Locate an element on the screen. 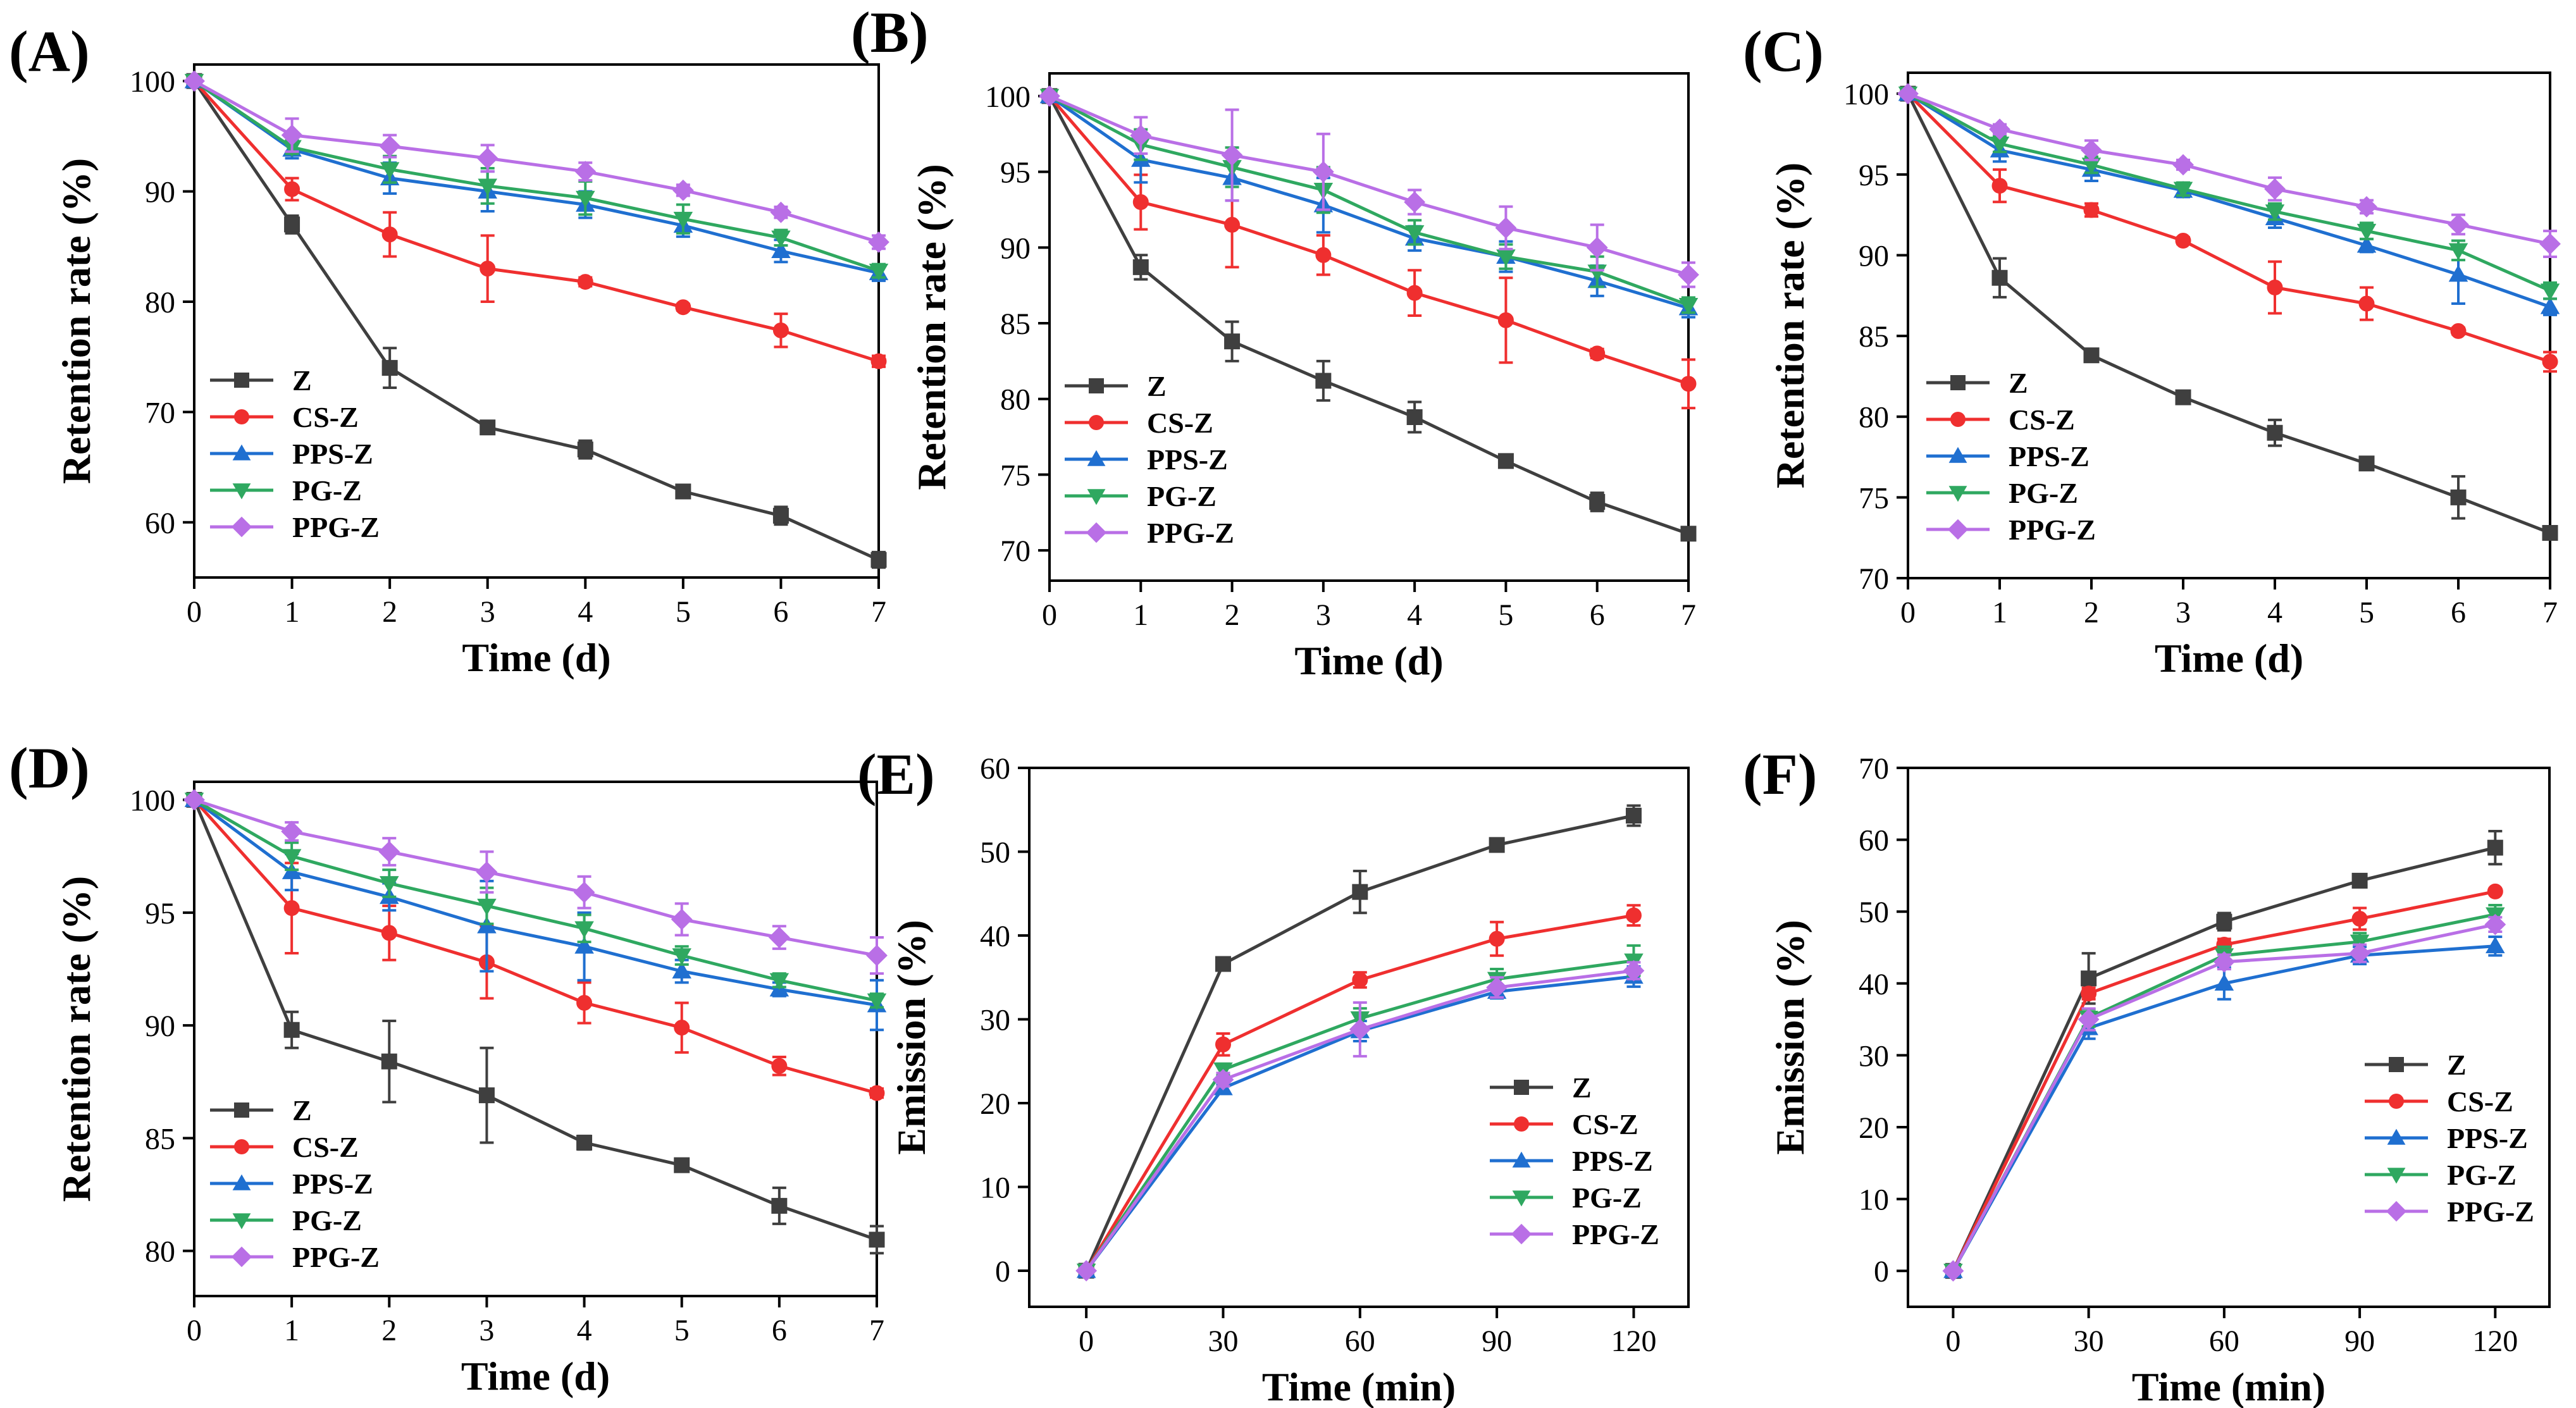 The height and width of the screenshot is (1408, 2576). y-tick-label: 0 is located at coordinates (1003, 1272).